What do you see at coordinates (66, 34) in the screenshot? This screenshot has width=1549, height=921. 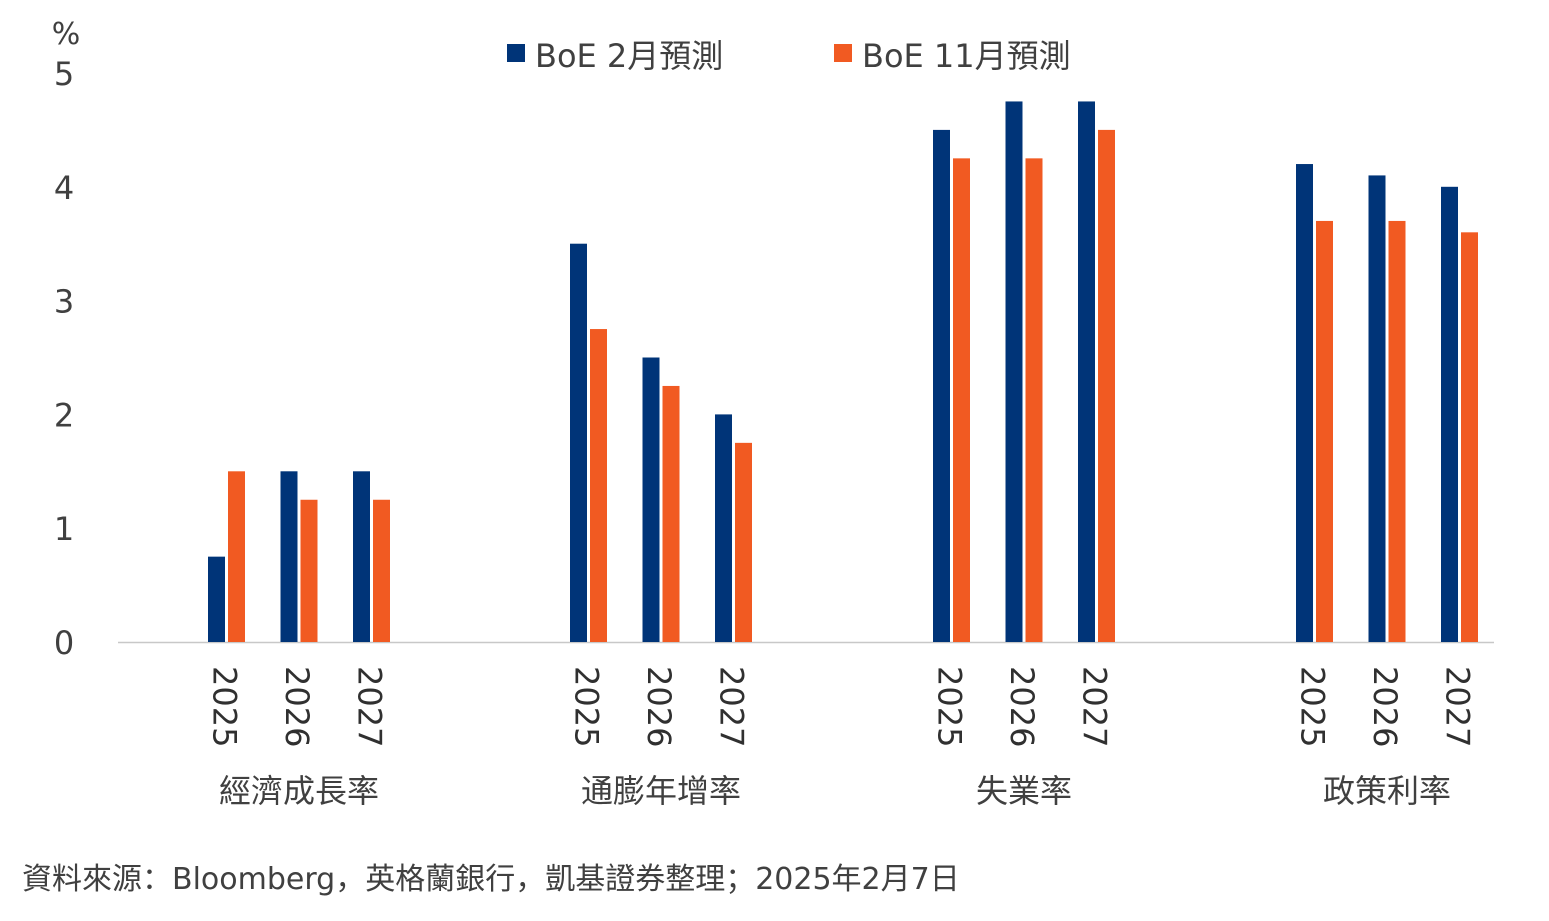 I see `y-axis-unit-label: %` at bounding box center [66, 34].